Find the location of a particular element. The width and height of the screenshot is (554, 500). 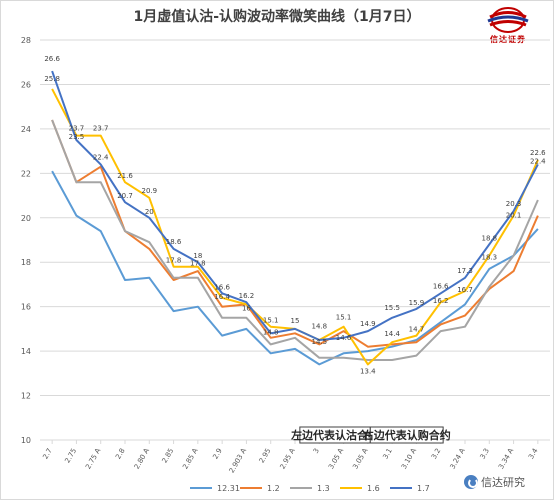

data-label: 20 is located at coordinates (149, 212).